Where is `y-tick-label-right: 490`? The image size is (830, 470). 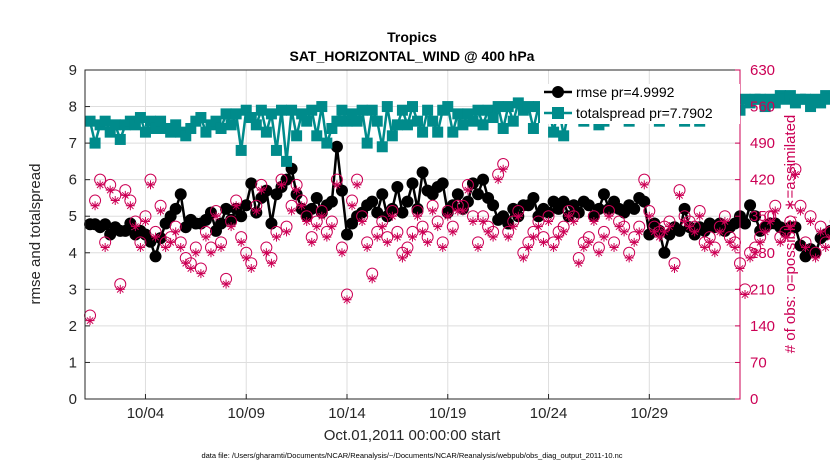
y-tick-label-right: 490 is located at coordinates (762, 143).